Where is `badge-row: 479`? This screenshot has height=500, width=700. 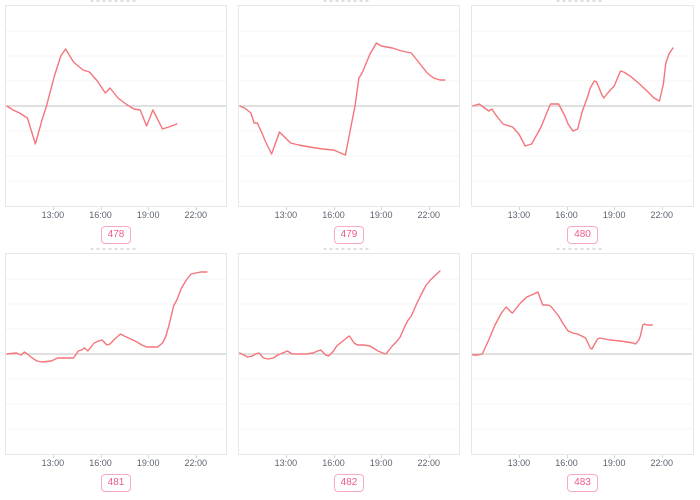 badge-row: 479 is located at coordinates (349, 237).